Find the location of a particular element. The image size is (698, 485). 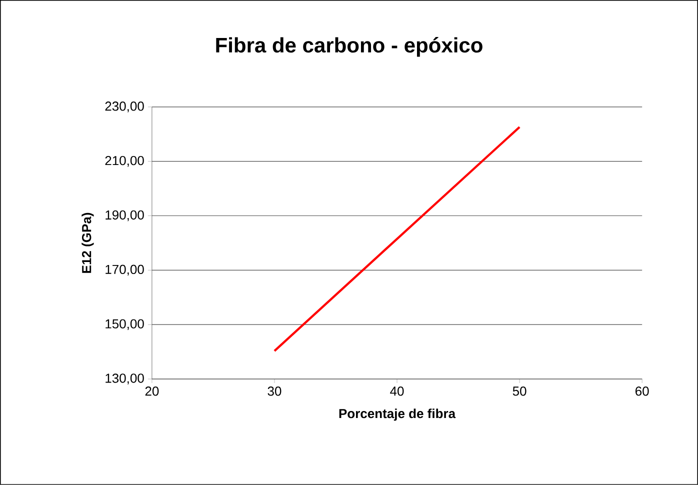

y-tick-label: 150,00 is located at coordinates (125, 324).